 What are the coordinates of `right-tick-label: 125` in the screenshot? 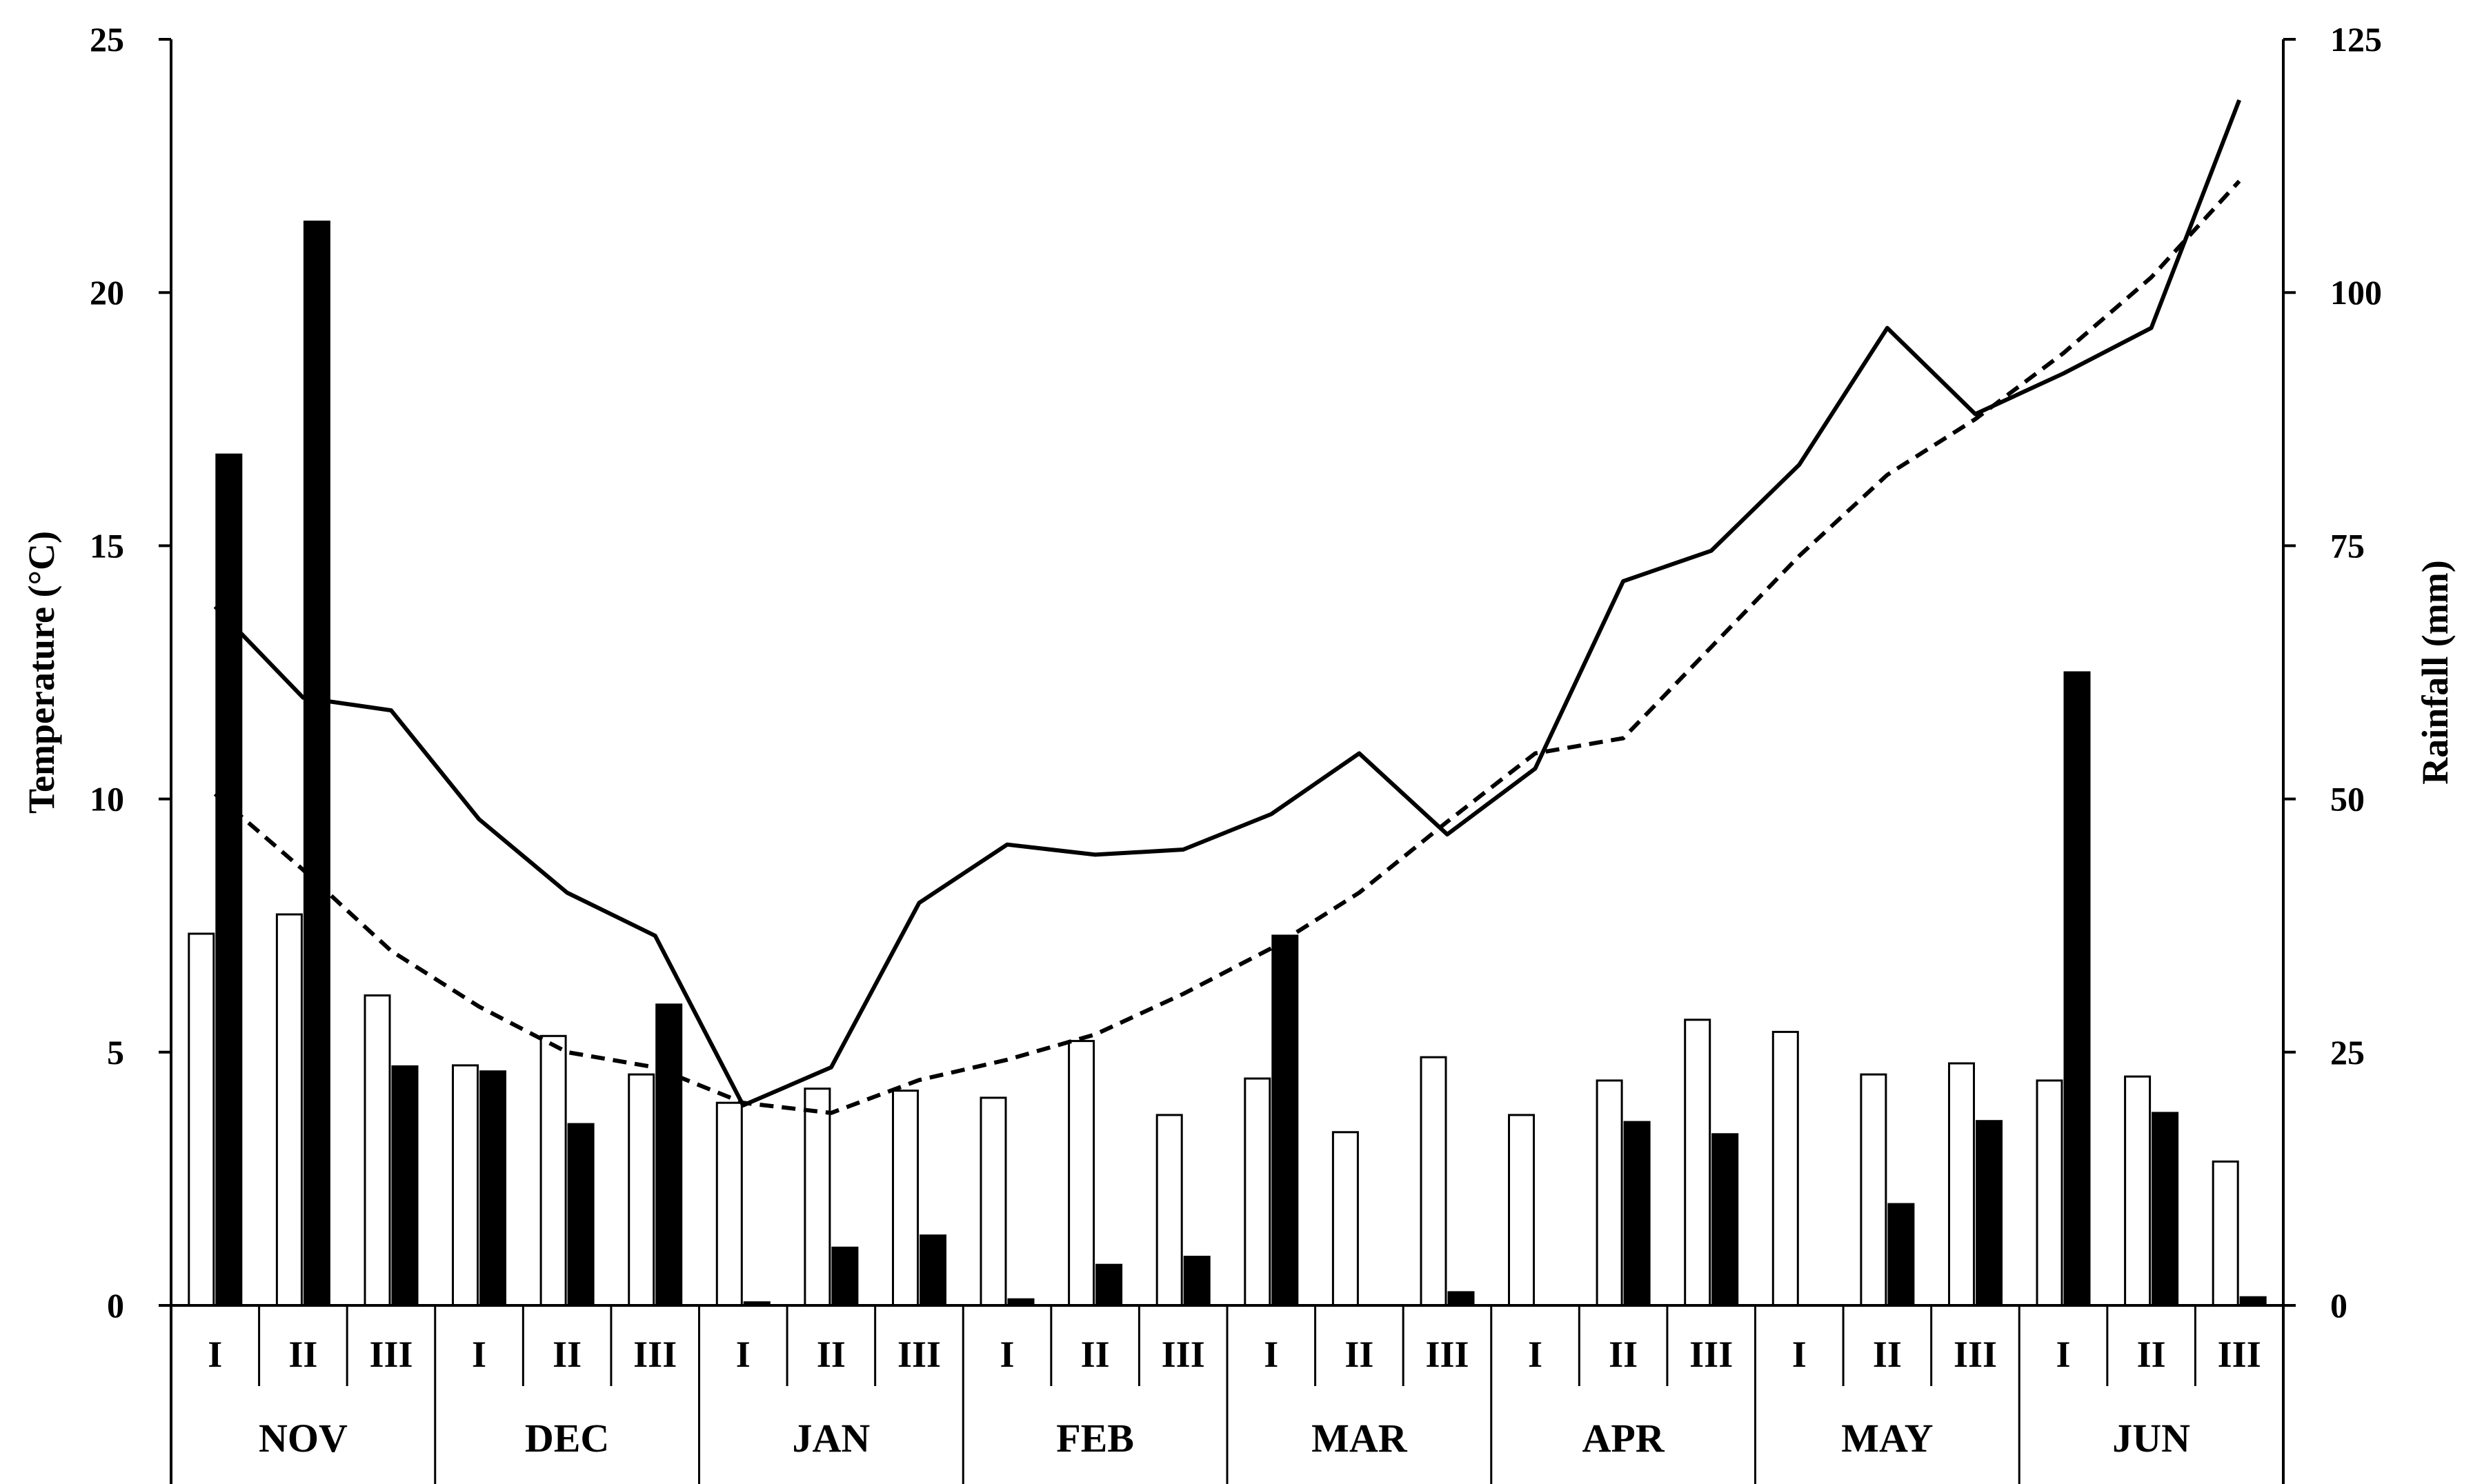 It's located at (2356, 39).